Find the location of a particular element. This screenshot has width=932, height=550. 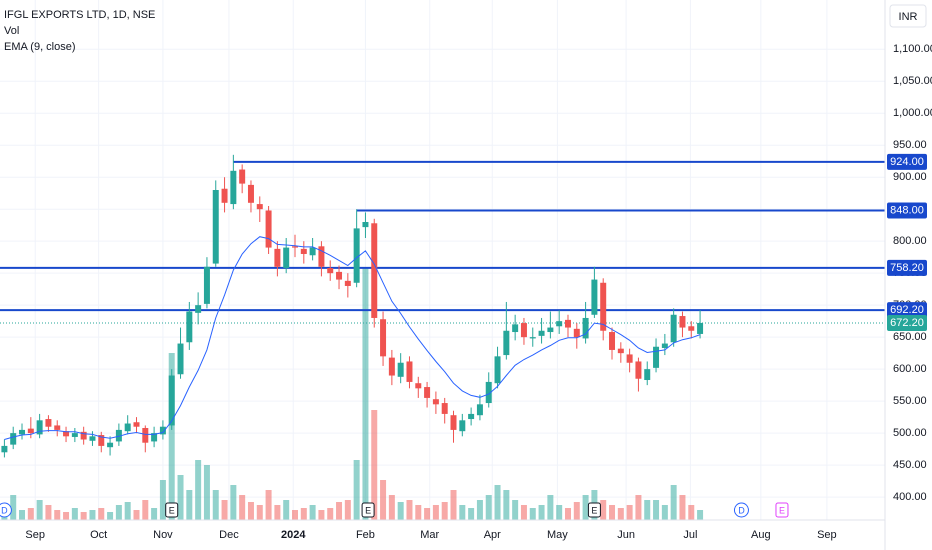

x-tick-label: Feb is located at coordinates (365, 535).